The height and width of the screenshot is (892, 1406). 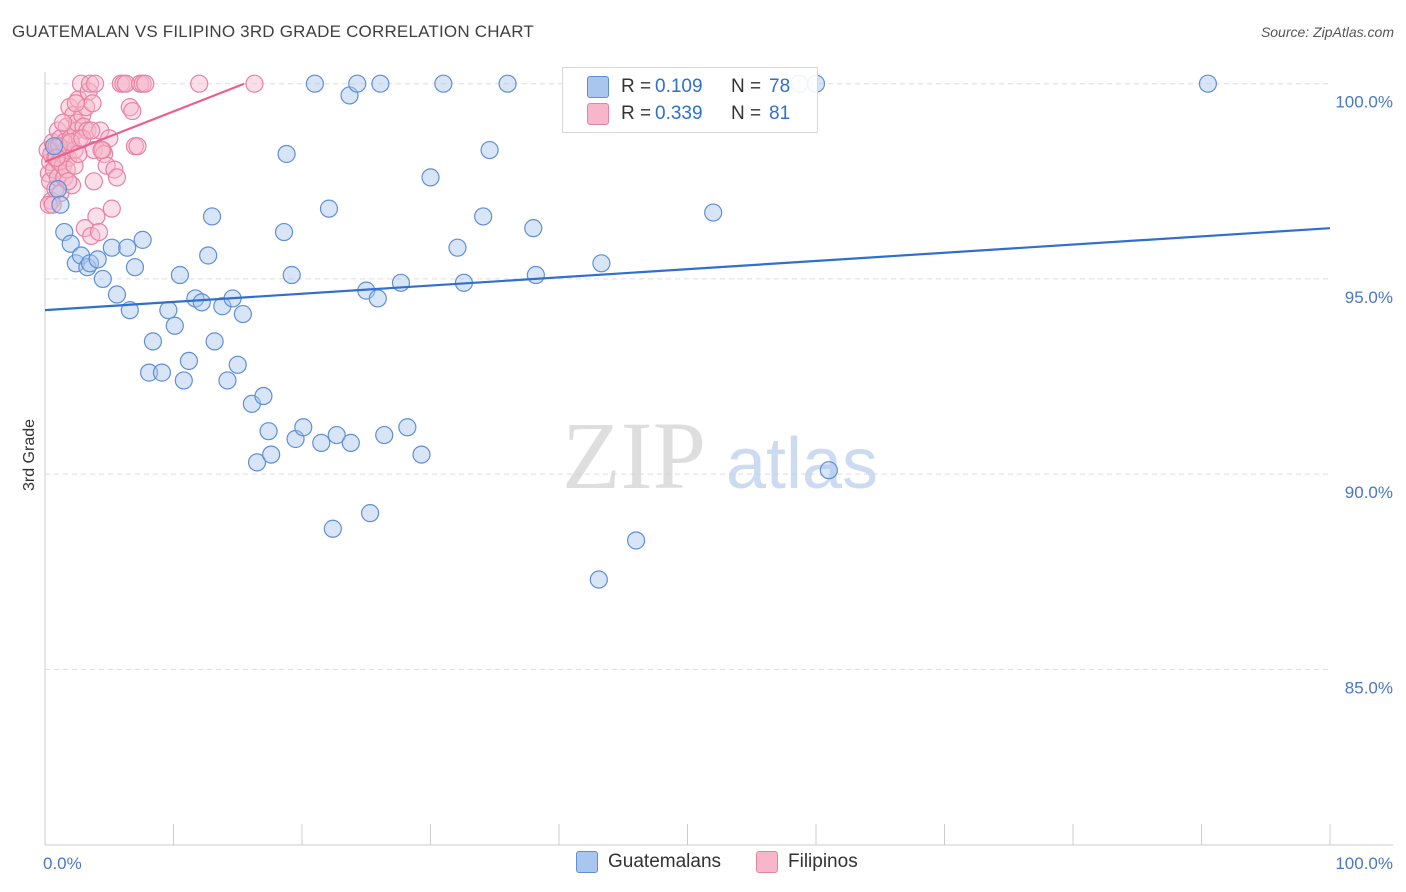 What do you see at coordinates (720, 455) in the screenshot?
I see `watermark: ZIP atlas` at bounding box center [720, 455].